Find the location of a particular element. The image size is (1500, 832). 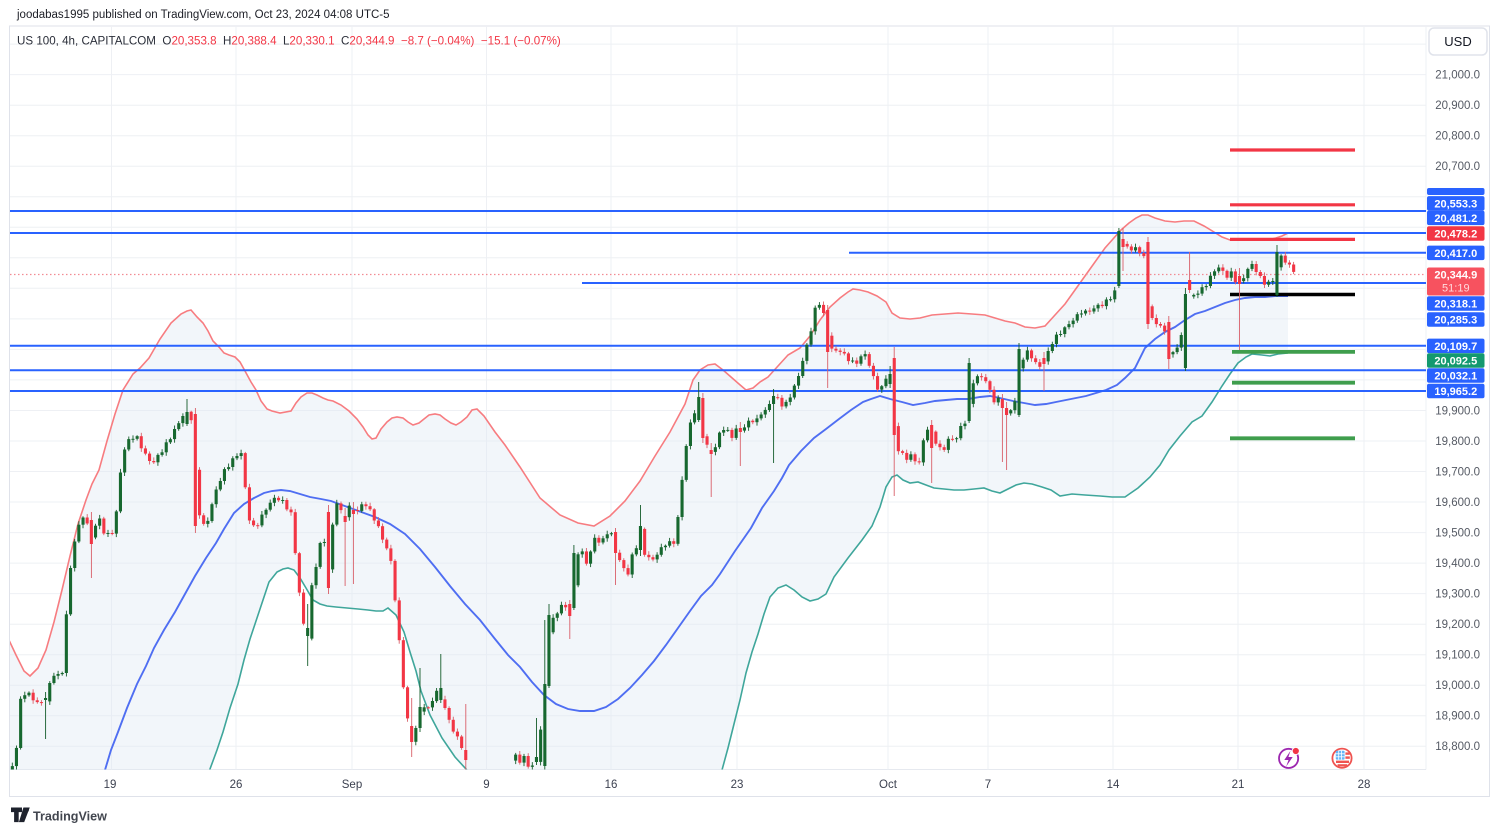

svg-text: 20,481.2 is located at coordinates (1455, 219).